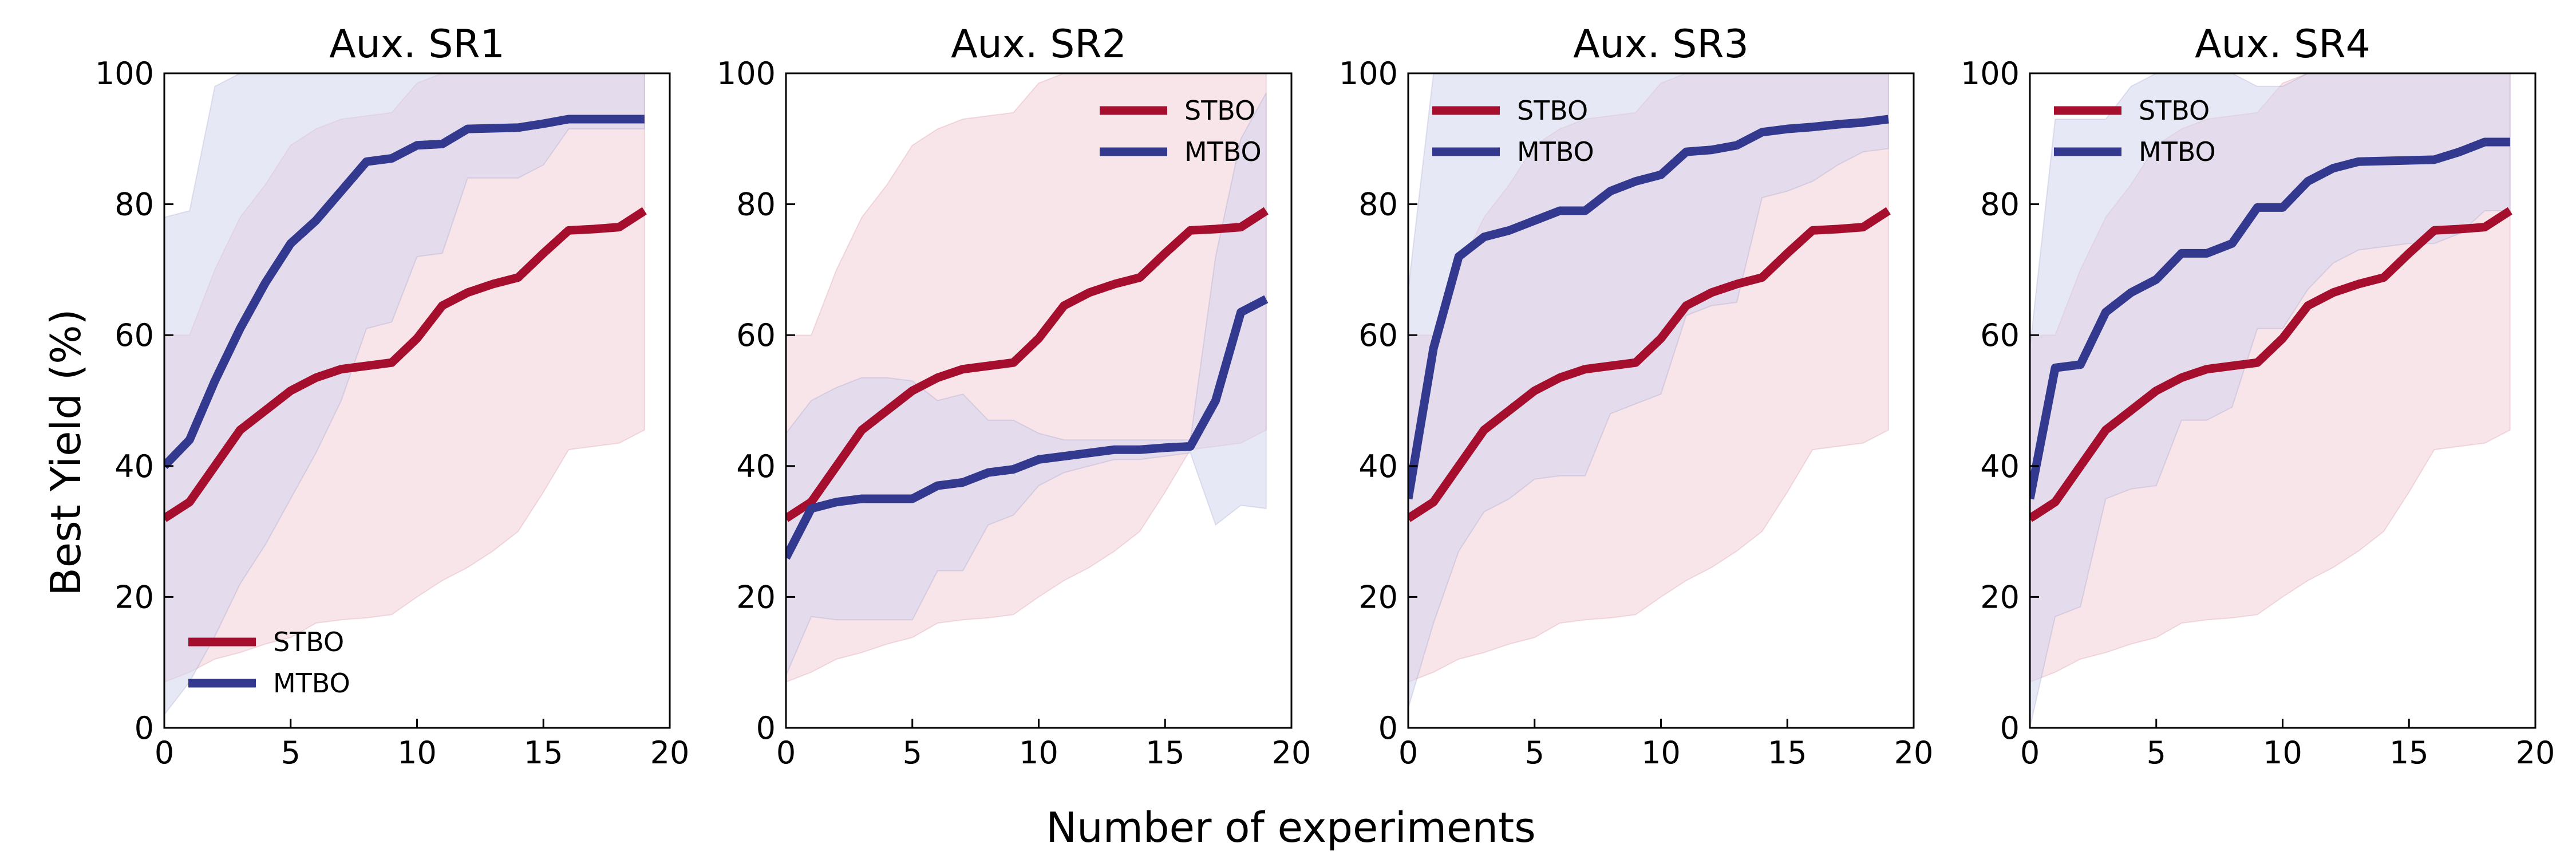 This screenshot has width=2576, height=859. What do you see at coordinates (1039, 44) in the screenshot?
I see `chart-title: Aux. SR2` at bounding box center [1039, 44].